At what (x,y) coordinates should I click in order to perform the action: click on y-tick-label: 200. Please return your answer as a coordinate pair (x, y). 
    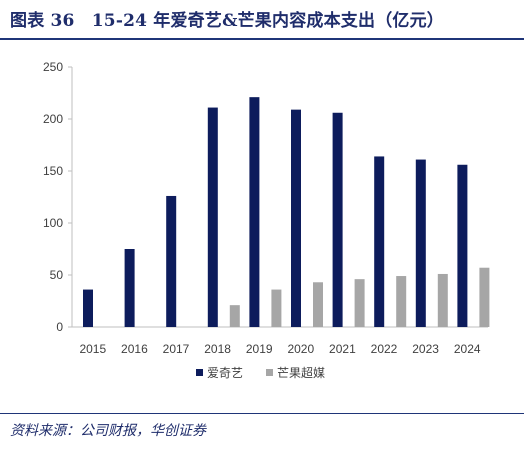
    Looking at the image, I should click on (53, 119).